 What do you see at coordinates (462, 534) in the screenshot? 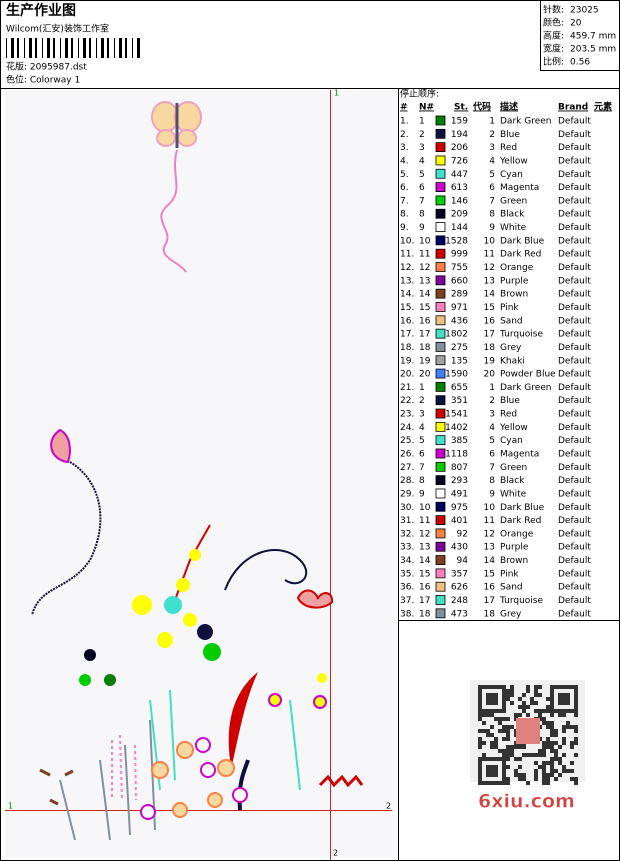
I see `stitches: 92` at bounding box center [462, 534].